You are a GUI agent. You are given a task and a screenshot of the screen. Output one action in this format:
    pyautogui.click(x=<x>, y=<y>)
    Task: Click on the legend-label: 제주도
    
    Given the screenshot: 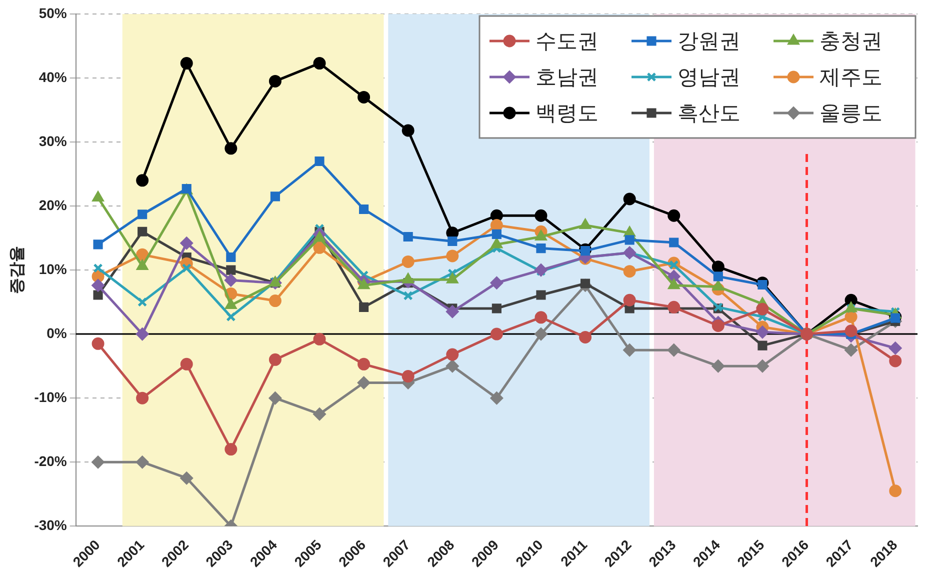 What is the action you would take?
    pyautogui.click(x=851, y=77)
    